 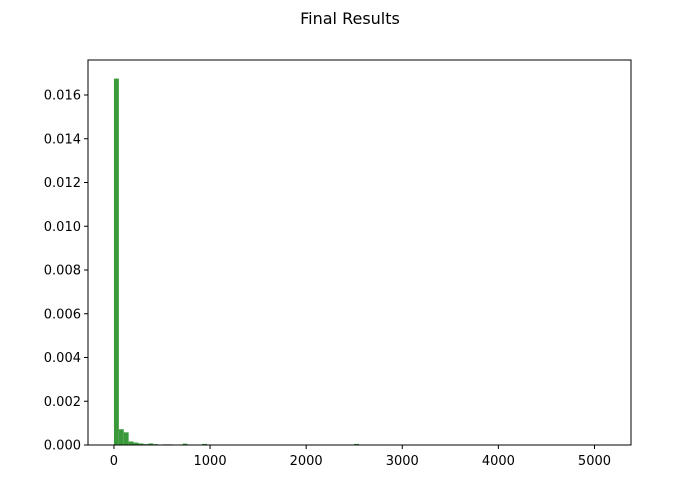 What do you see at coordinates (114, 461) in the screenshot?
I see `x-tick-label: 0` at bounding box center [114, 461].